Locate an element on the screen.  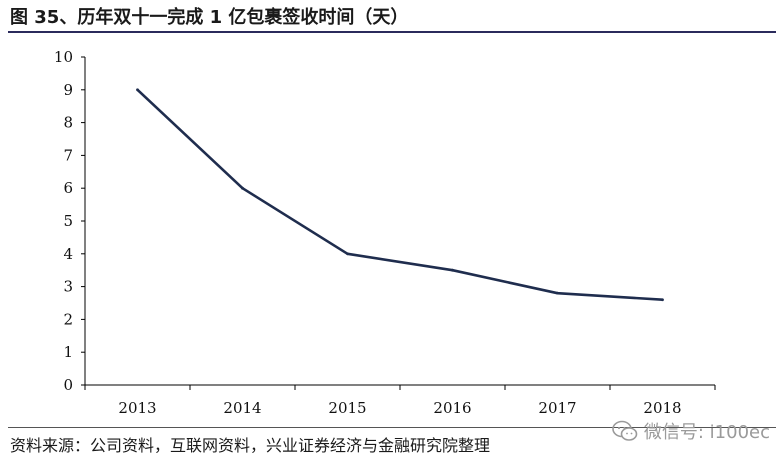
y-tick-label: 3 is located at coordinates (68, 287).